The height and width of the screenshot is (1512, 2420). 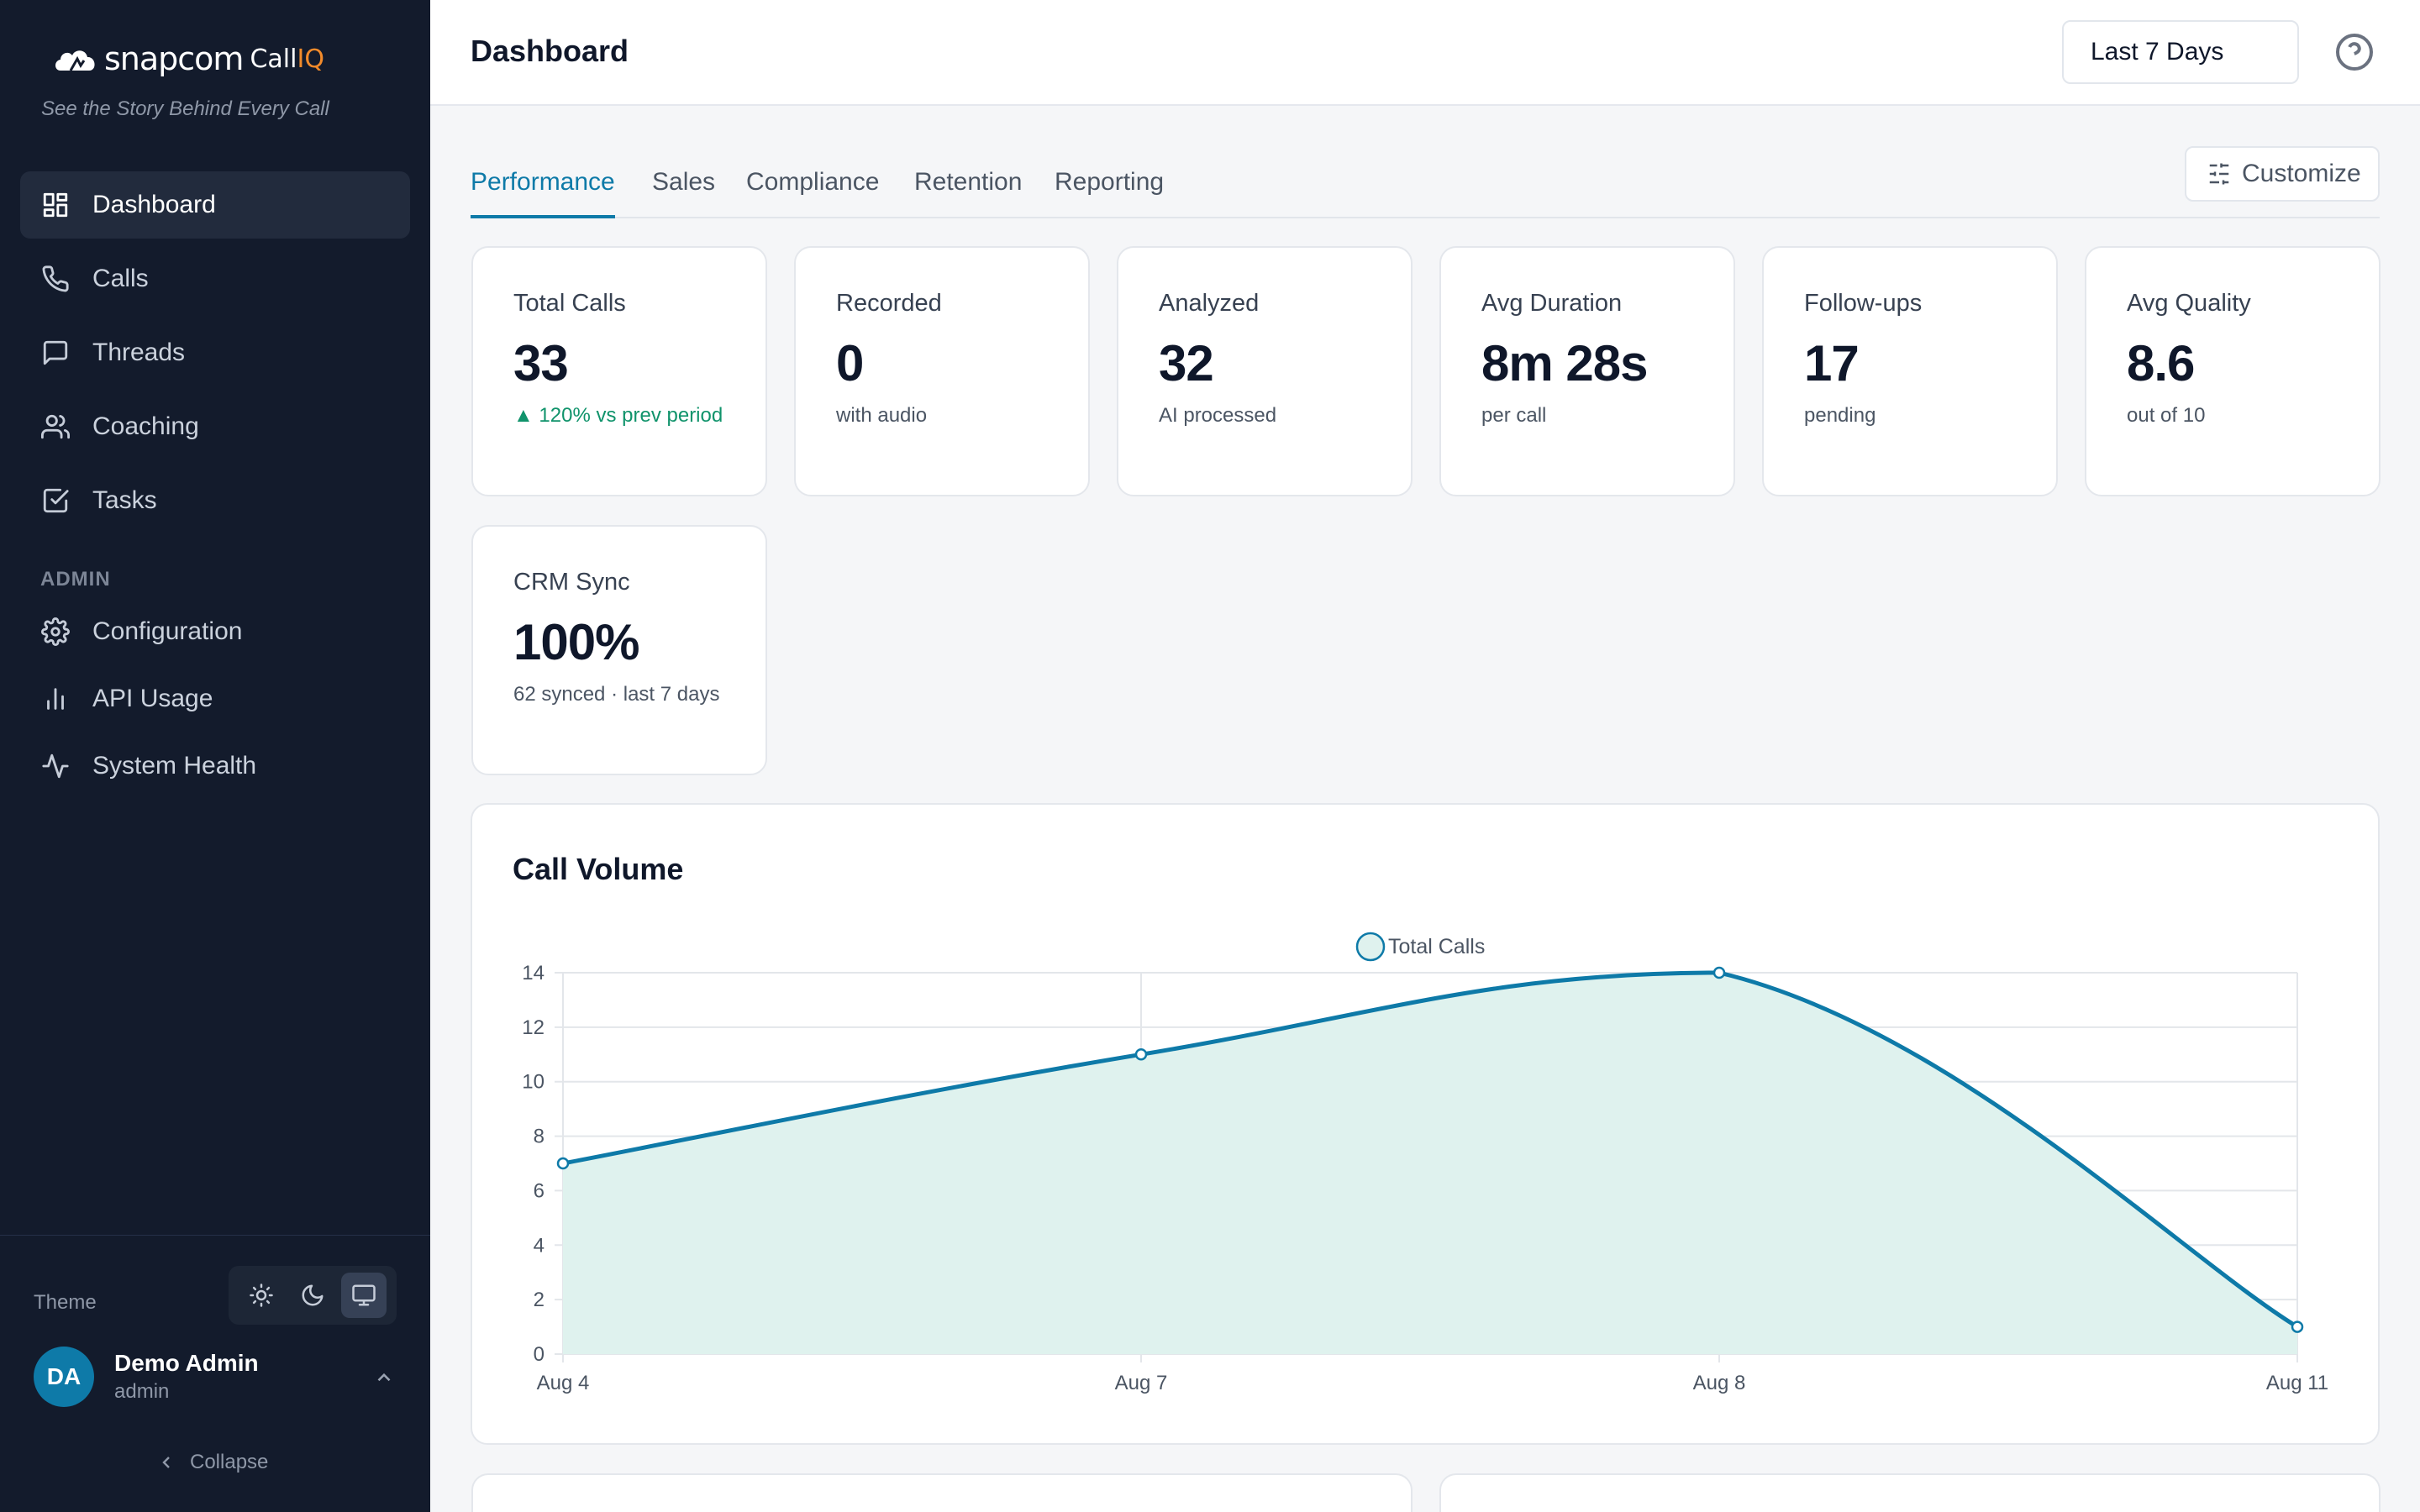 What do you see at coordinates (598, 869) in the screenshot?
I see `chart-title: Call Volume` at bounding box center [598, 869].